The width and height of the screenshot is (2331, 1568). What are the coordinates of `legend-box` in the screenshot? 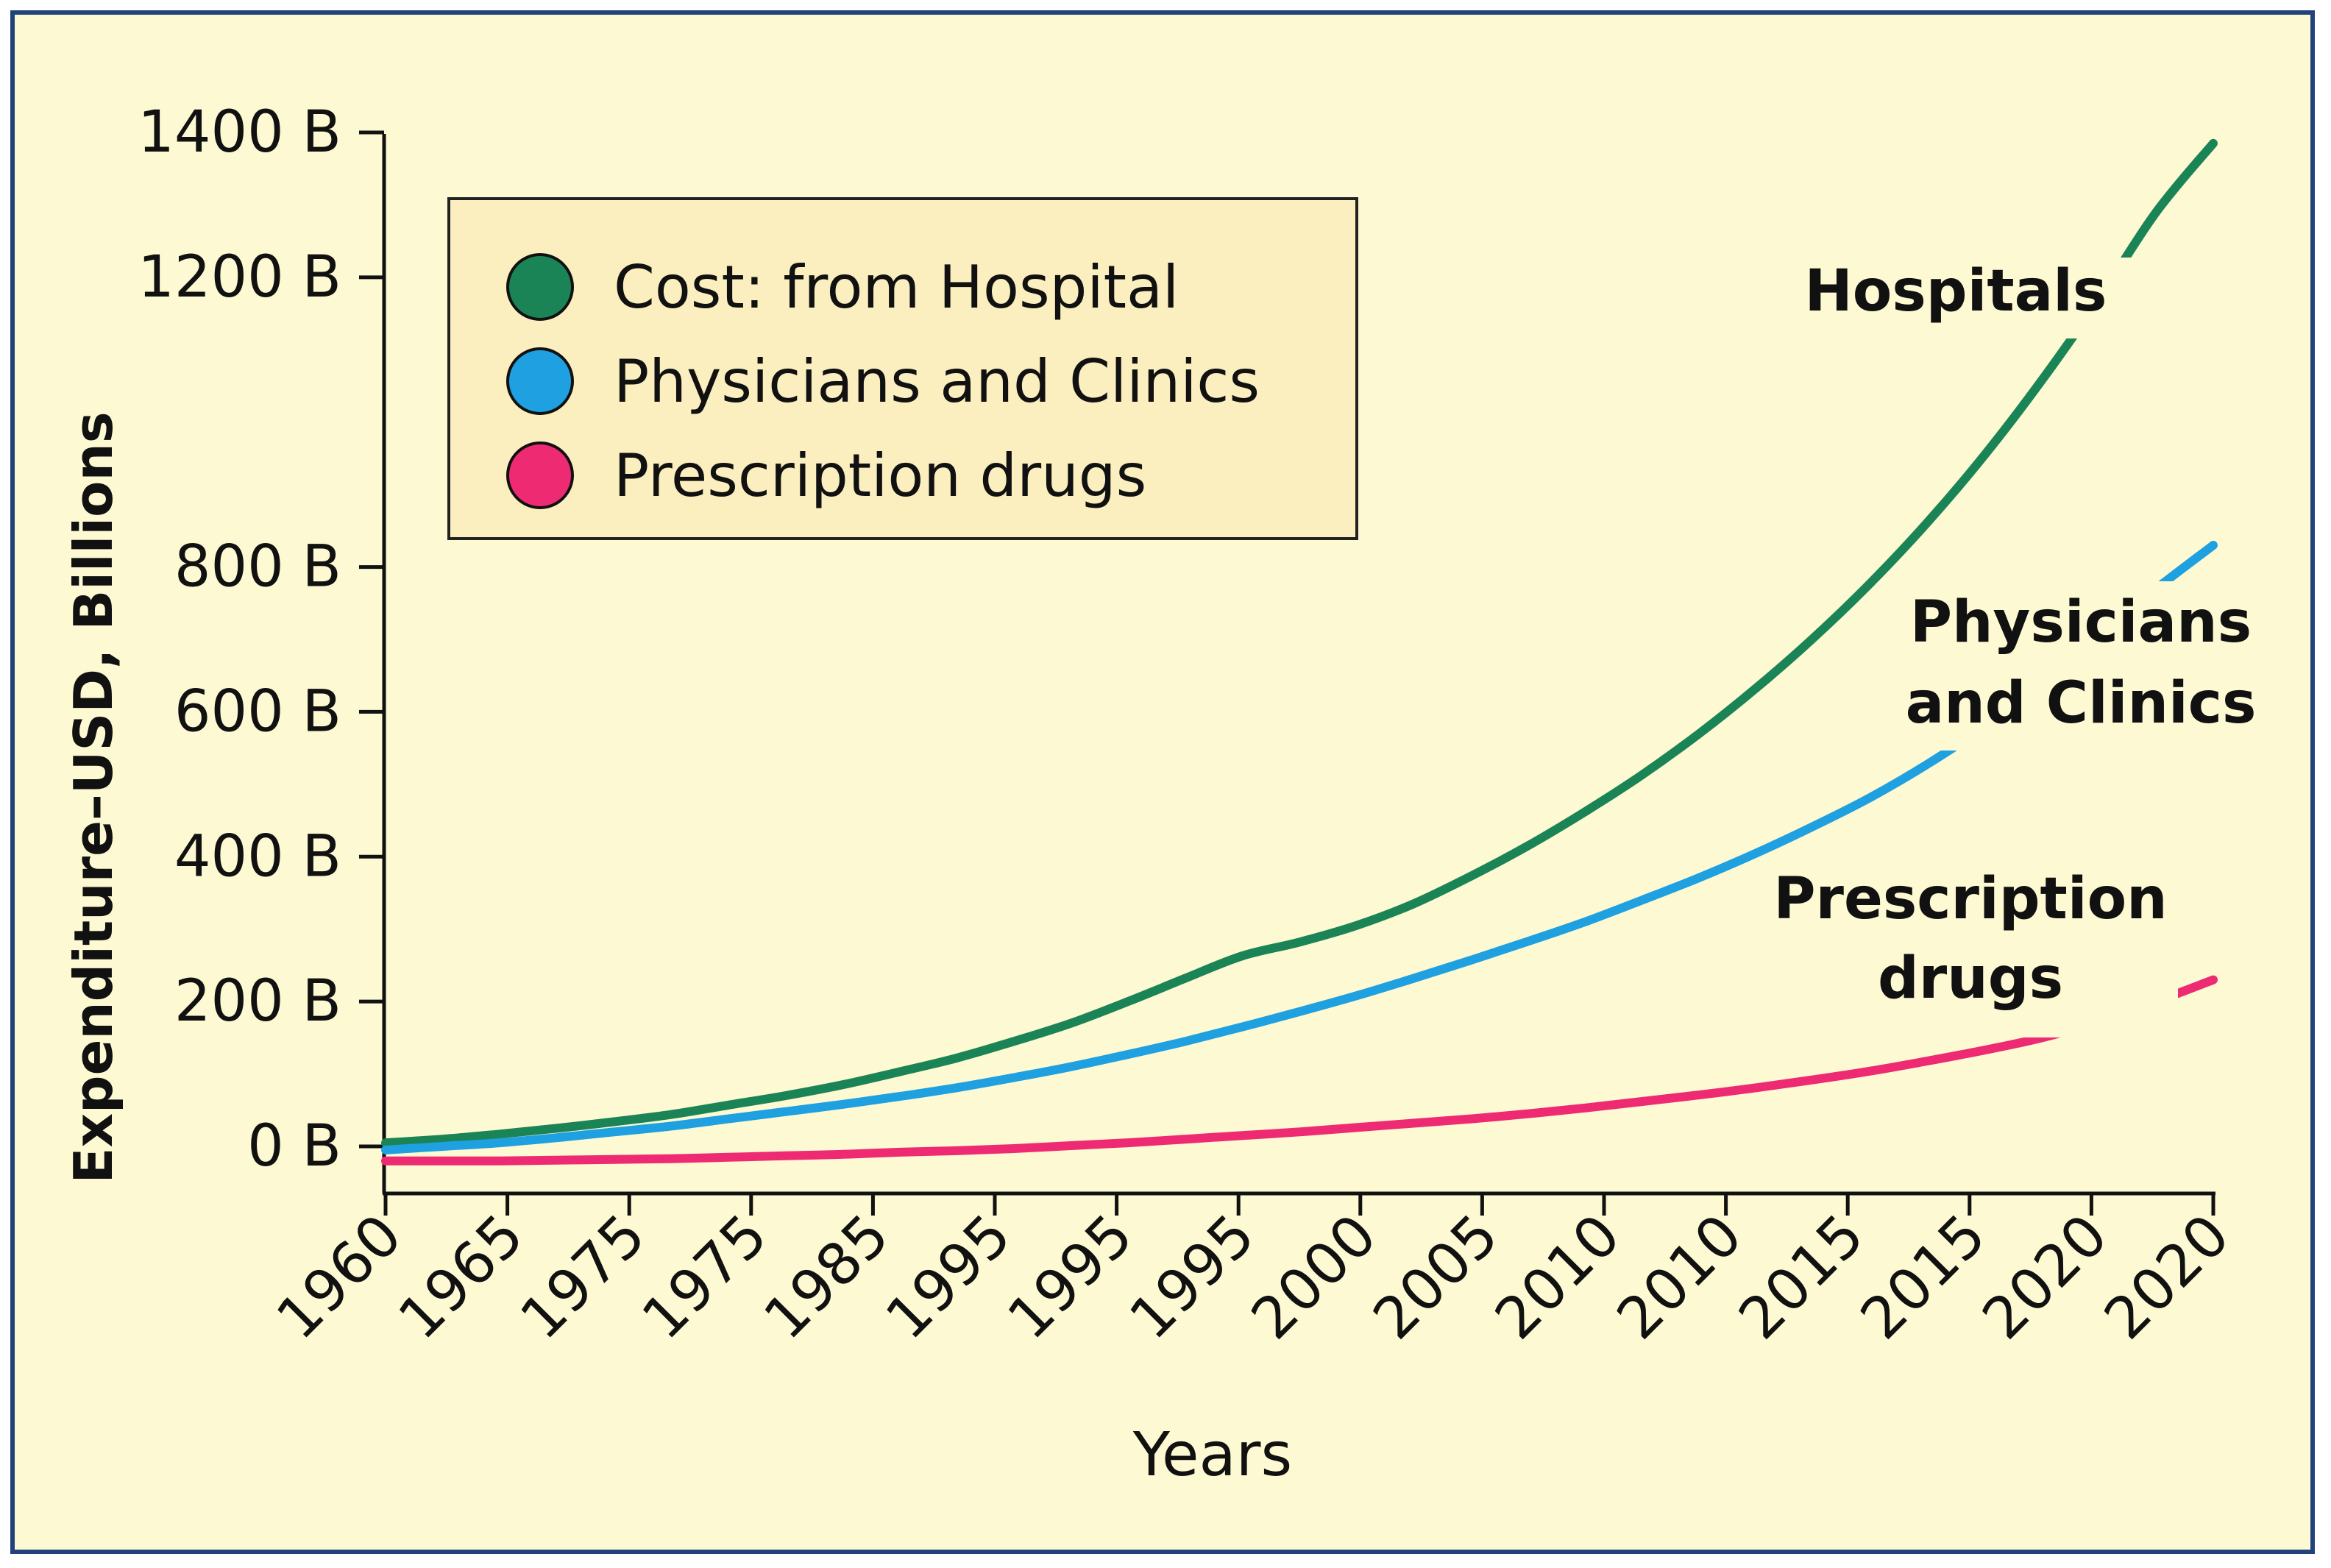 It's located at (902, 369).